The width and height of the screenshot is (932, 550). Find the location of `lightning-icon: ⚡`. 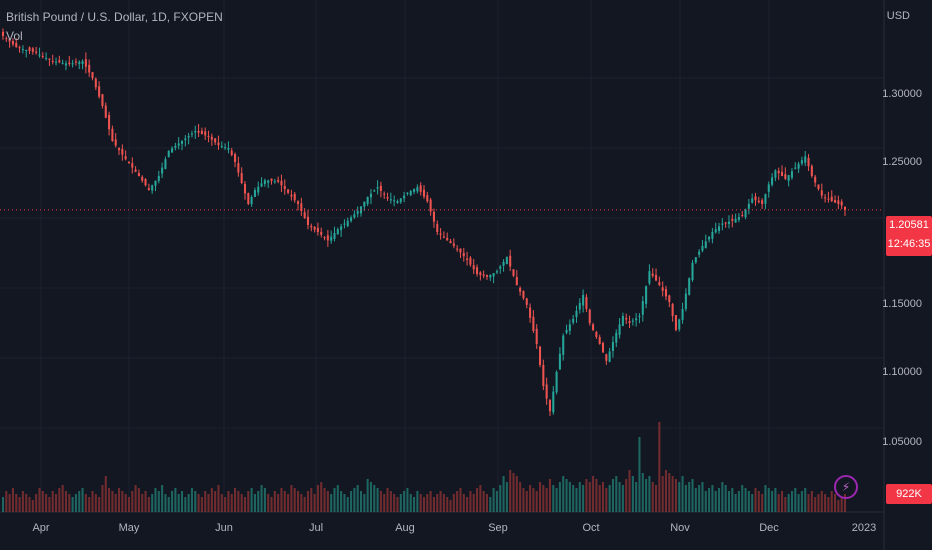

lightning-icon: ⚡ is located at coordinates (846, 487).